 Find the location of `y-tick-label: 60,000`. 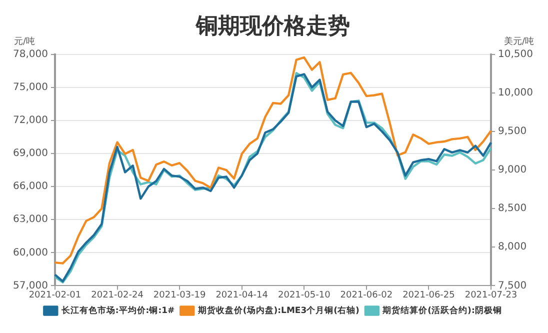

y-tick-label: 60,000 is located at coordinates (30, 252).